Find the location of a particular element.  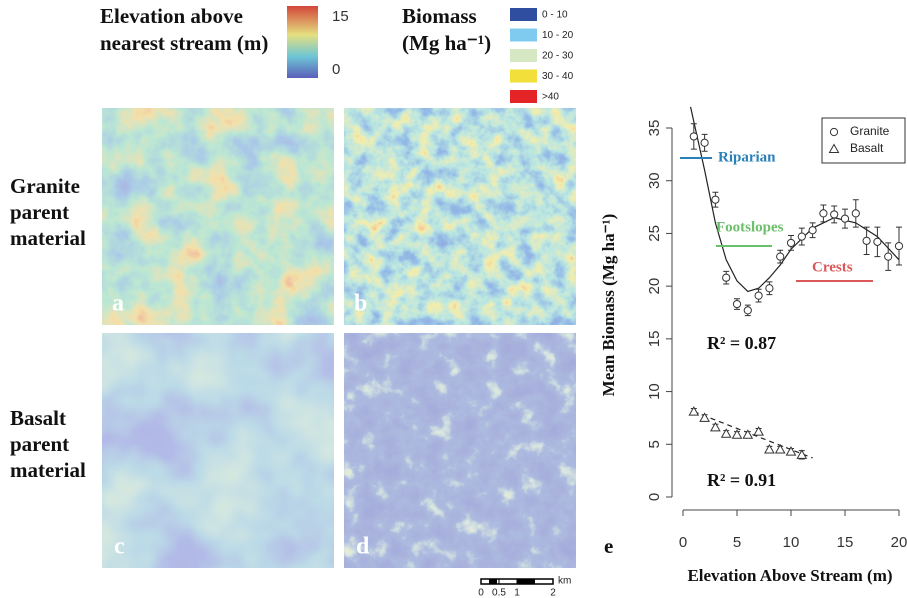

y-tick-label: 25 is located at coordinates (654, 233).